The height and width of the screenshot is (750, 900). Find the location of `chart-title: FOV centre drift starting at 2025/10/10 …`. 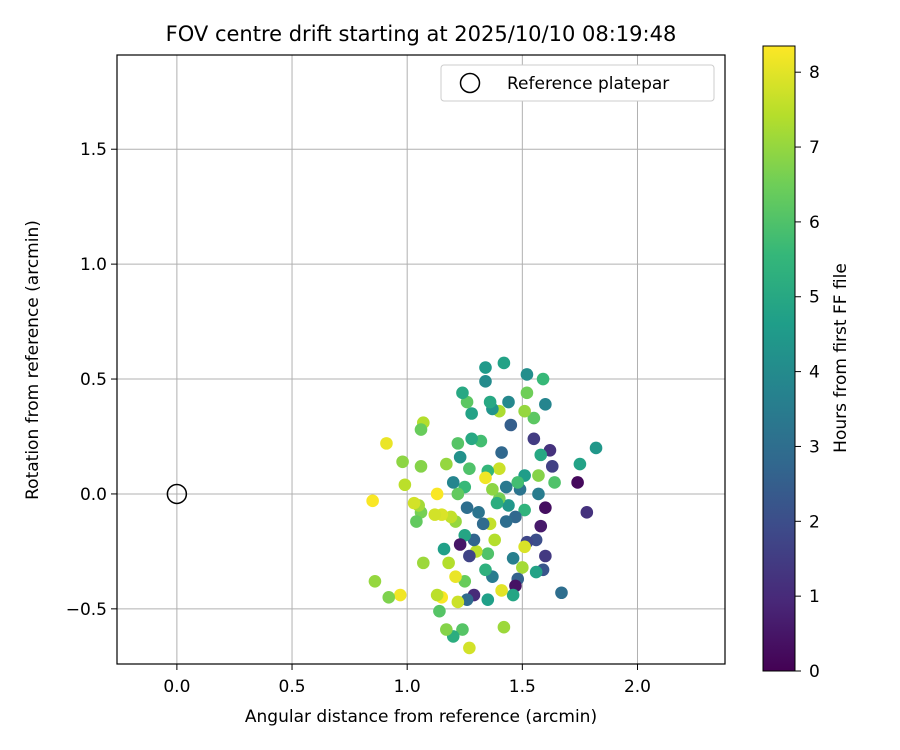

chart-title: FOV centre drift starting at 2025/10/10 … is located at coordinates (421, 34).